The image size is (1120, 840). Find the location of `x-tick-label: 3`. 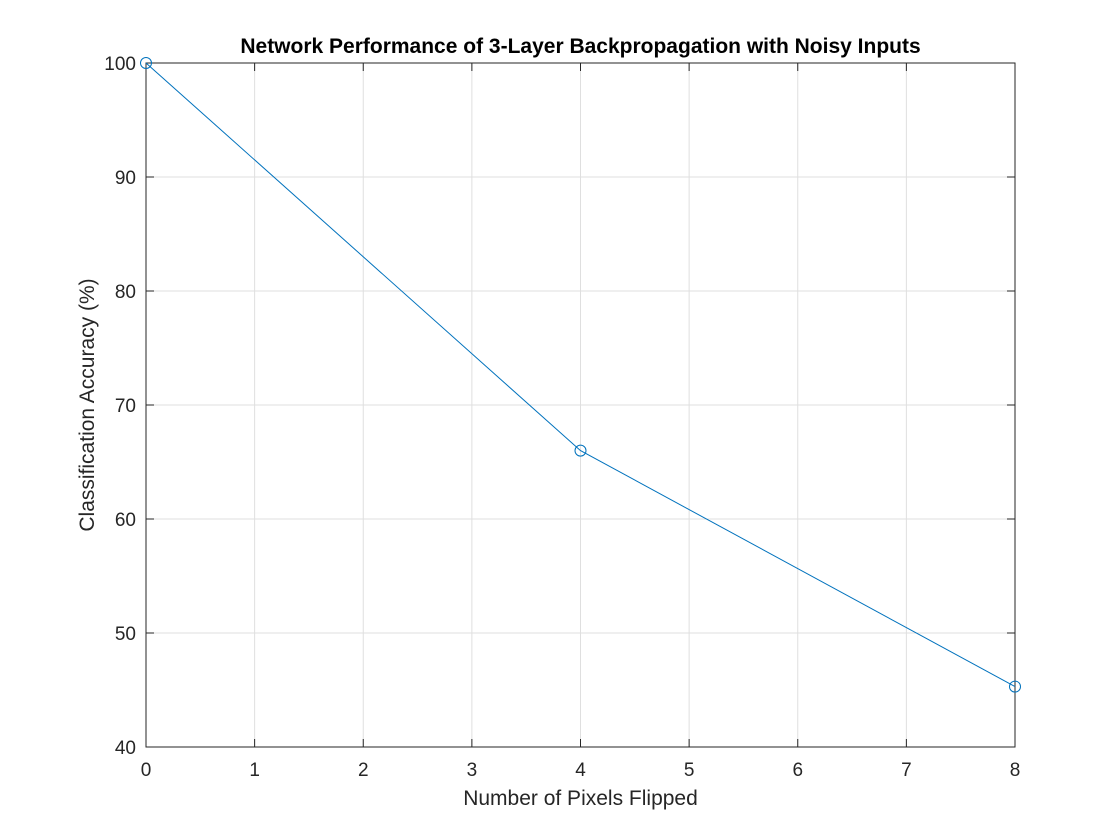

x-tick-label: 3 is located at coordinates (472, 770).